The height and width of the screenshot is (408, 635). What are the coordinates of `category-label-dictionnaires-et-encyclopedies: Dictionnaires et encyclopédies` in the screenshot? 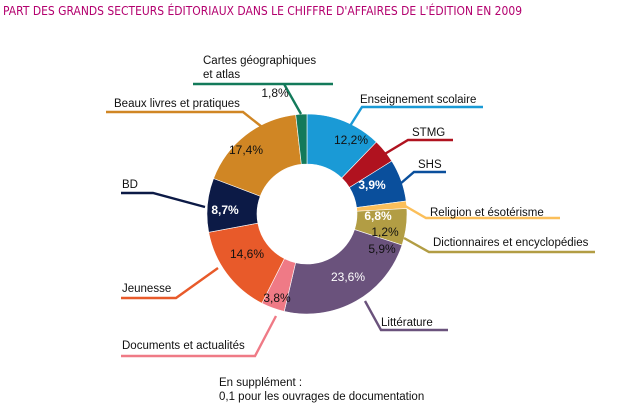 It's located at (511, 243).